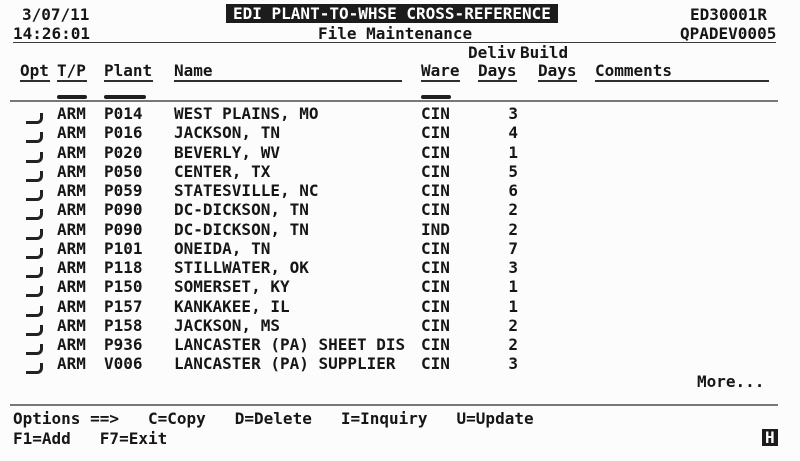  I want to click on table-row: ARM P936 LANCASTER (PA) SHEET DIS CIN 2, so click(400, 345).